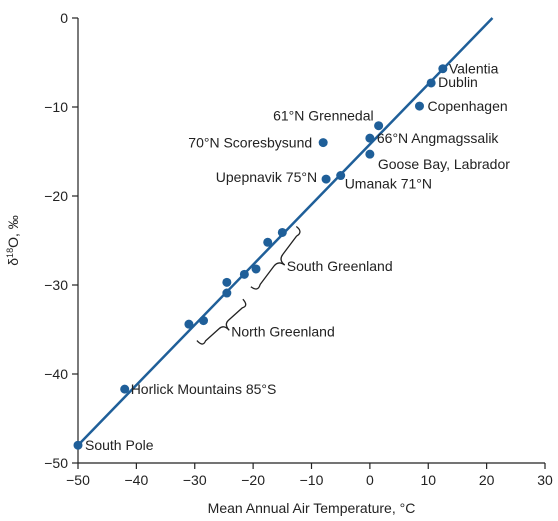  I want to click on x-tick-label: −30, so click(195, 480).